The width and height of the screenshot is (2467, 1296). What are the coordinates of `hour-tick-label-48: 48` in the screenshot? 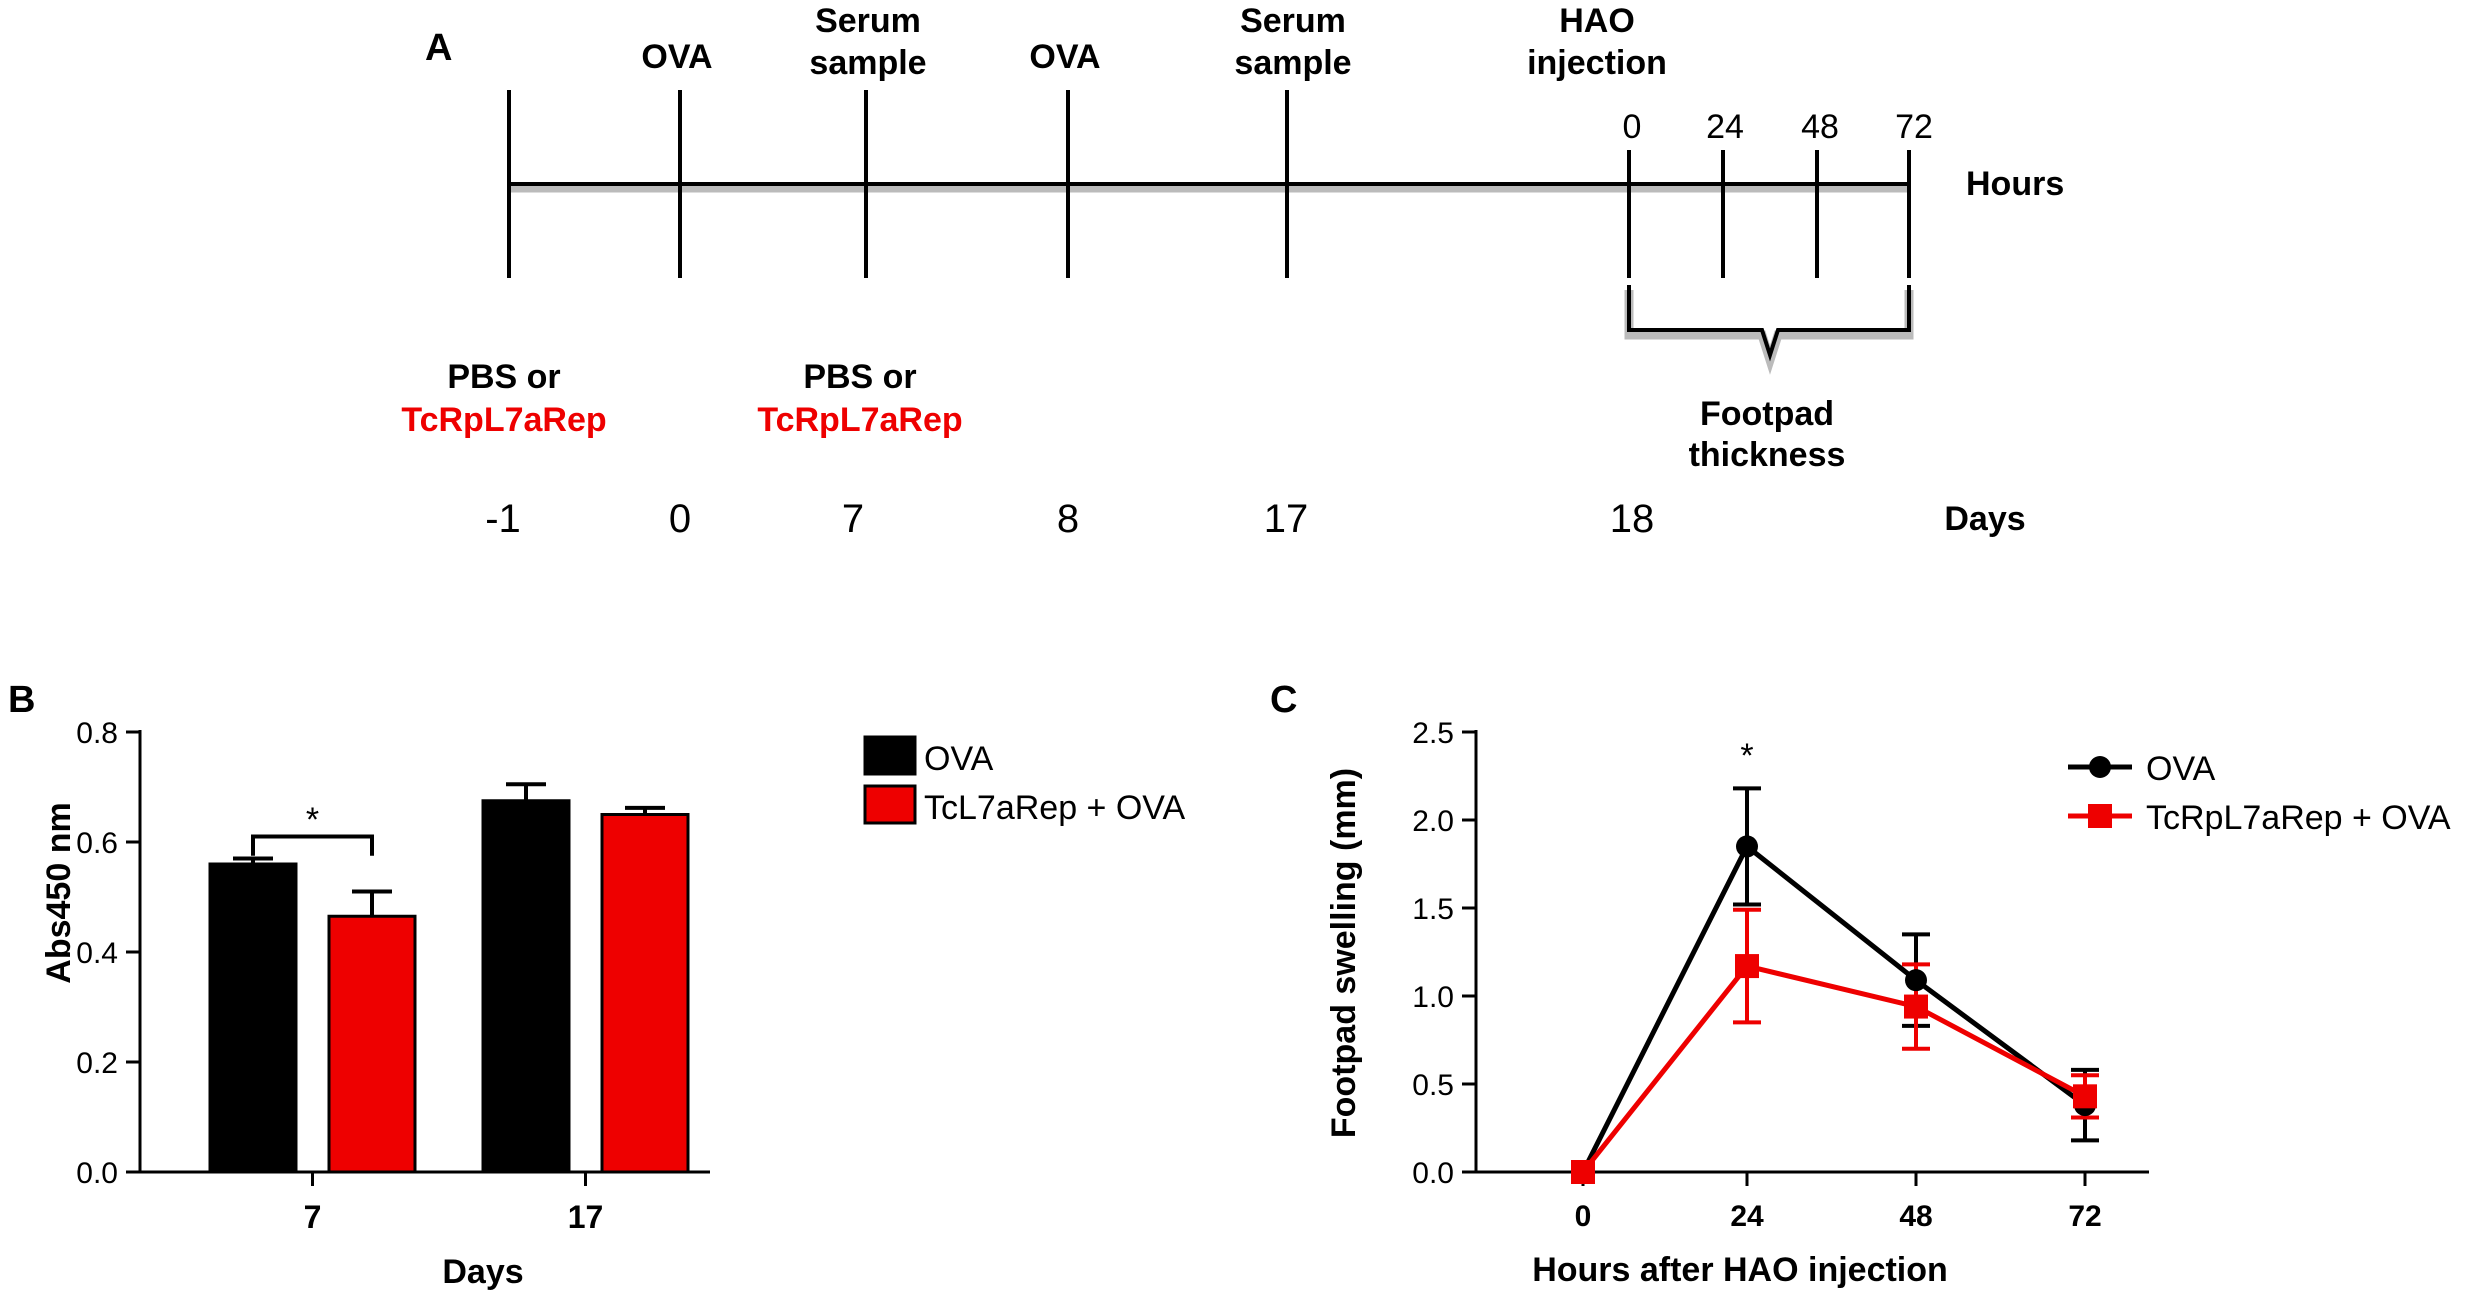 It's located at (1820, 127).